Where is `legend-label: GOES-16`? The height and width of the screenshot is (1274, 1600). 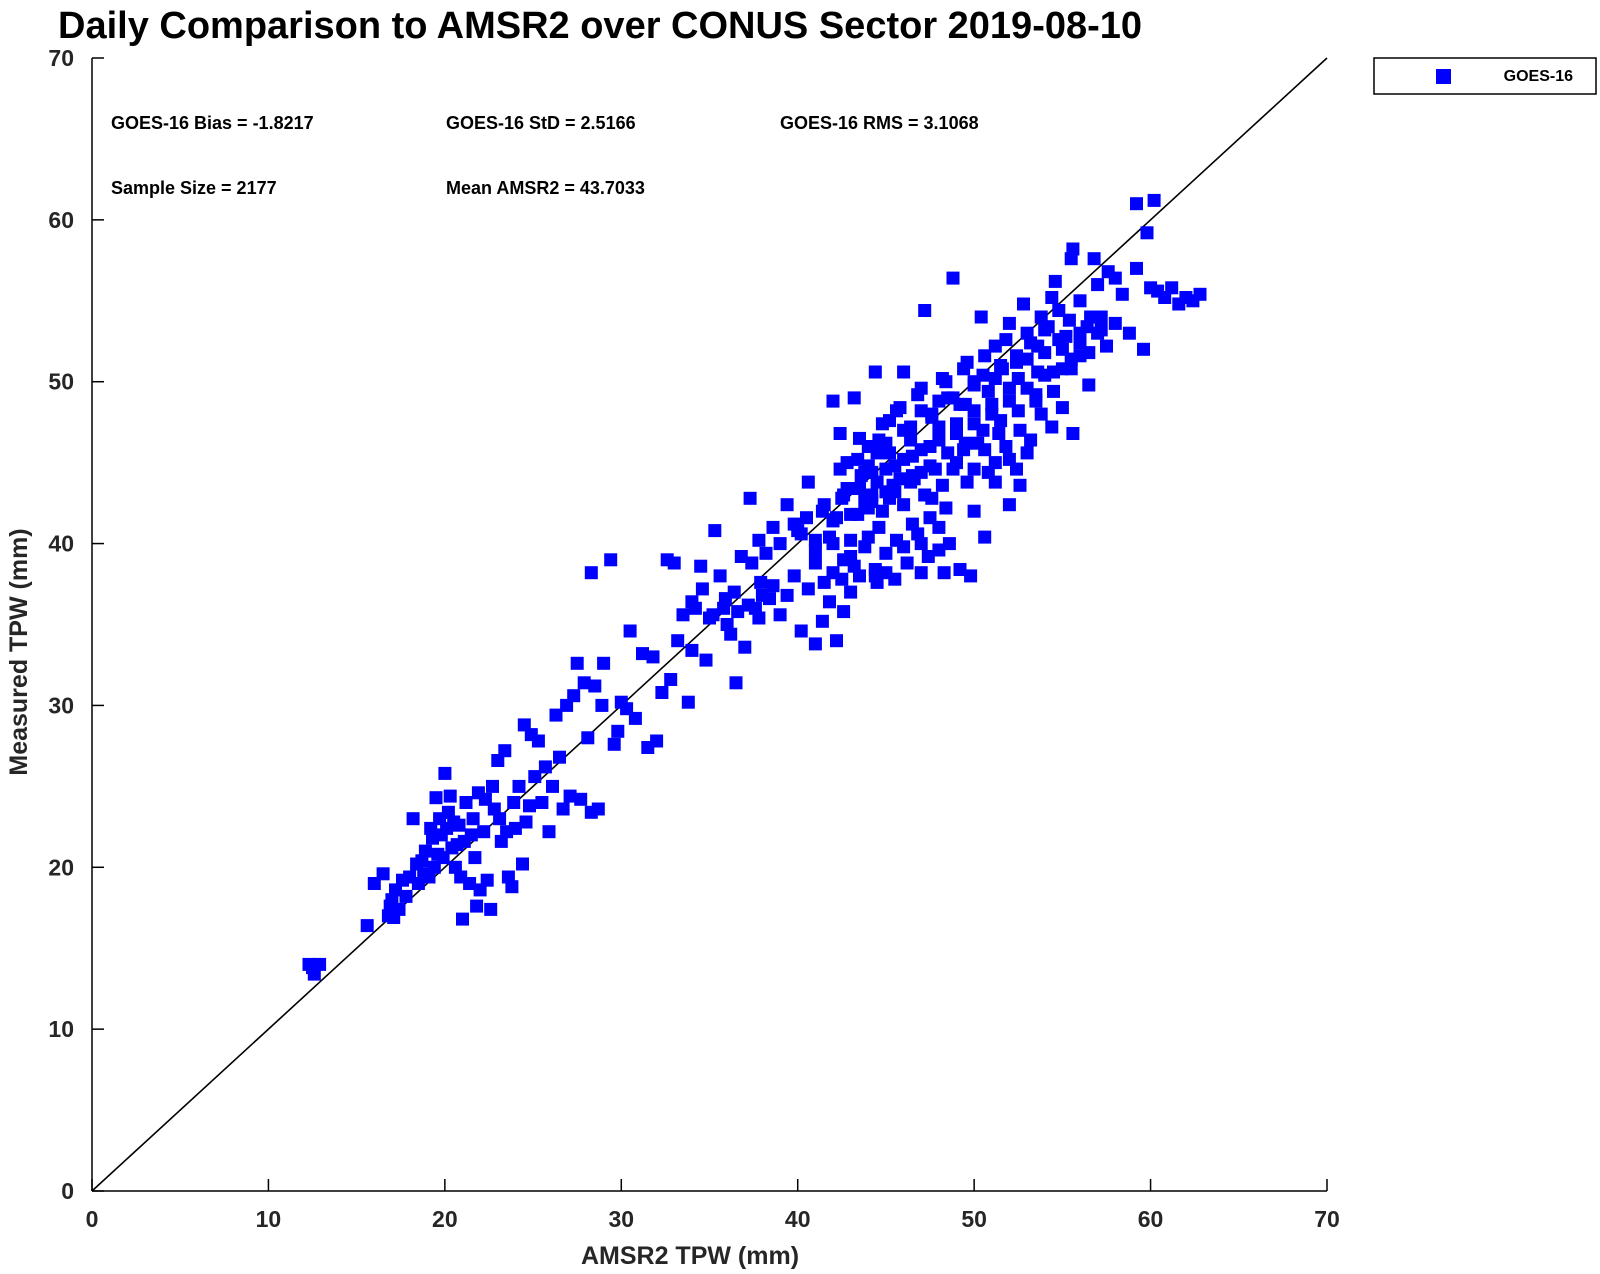
legend-label: GOES-16 is located at coordinates (1538, 76).